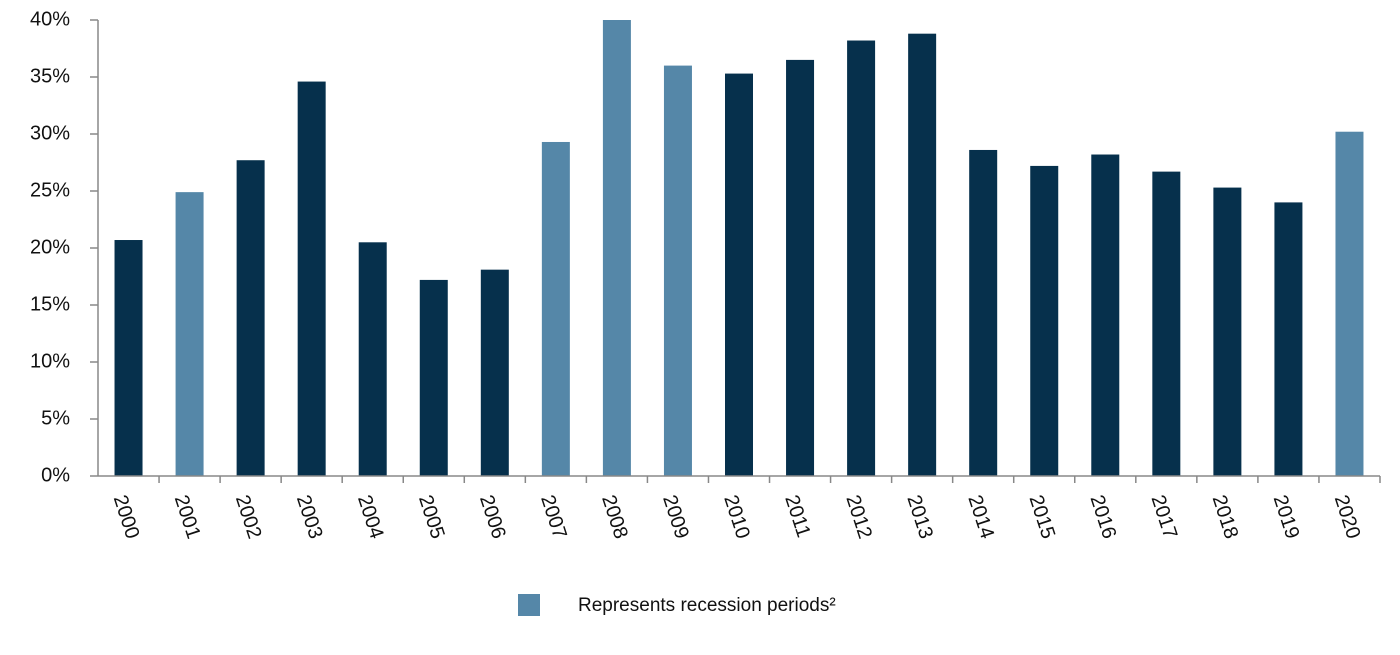 The image size is (1400, 655). I want to click on x-tick-label: 2003, so click(309, 516).